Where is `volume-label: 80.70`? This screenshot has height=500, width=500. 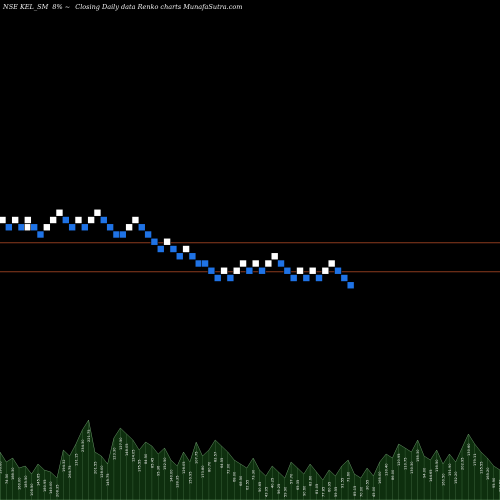
volume-label: 80.70 is located at coordinates (209, 466).